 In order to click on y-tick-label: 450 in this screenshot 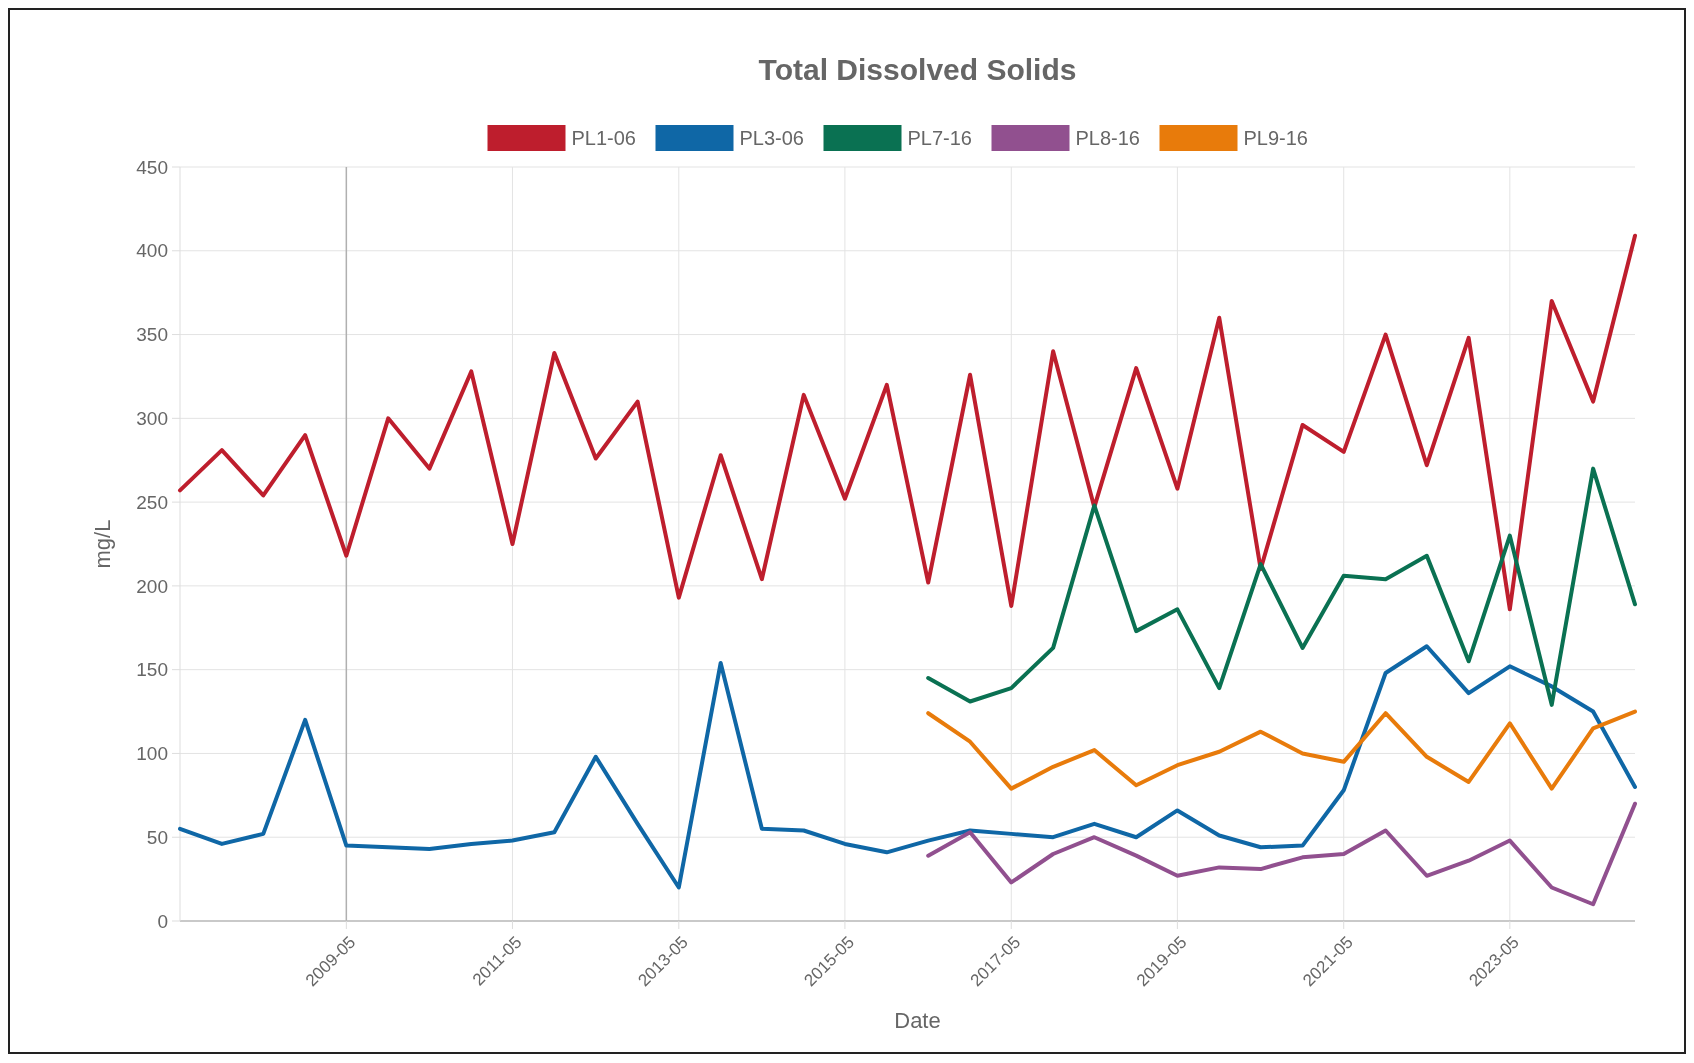, I will do `click(152, 167)`.